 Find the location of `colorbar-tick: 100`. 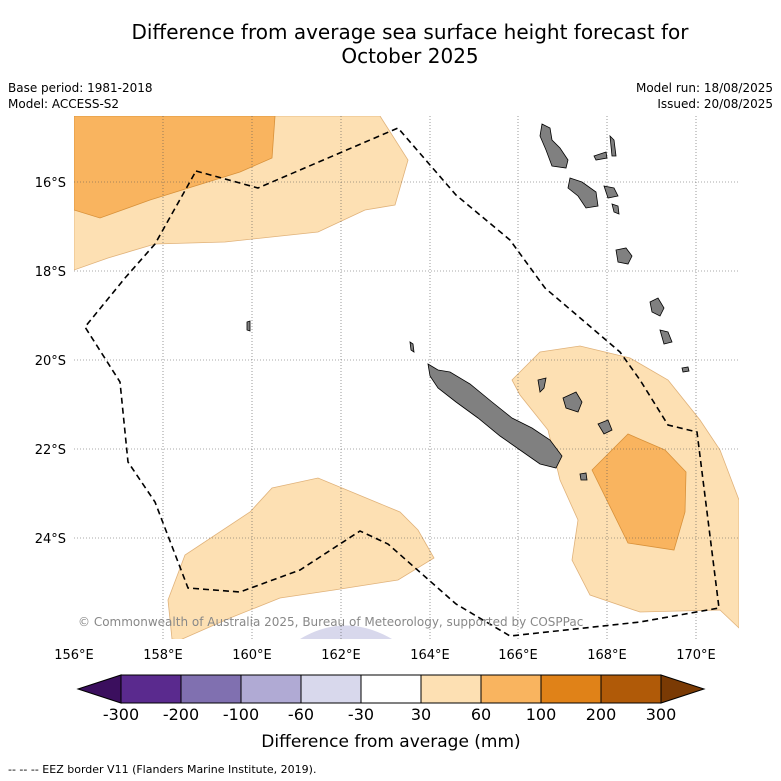

colorbar-tick: 100 is located at coordinates (541, 714).